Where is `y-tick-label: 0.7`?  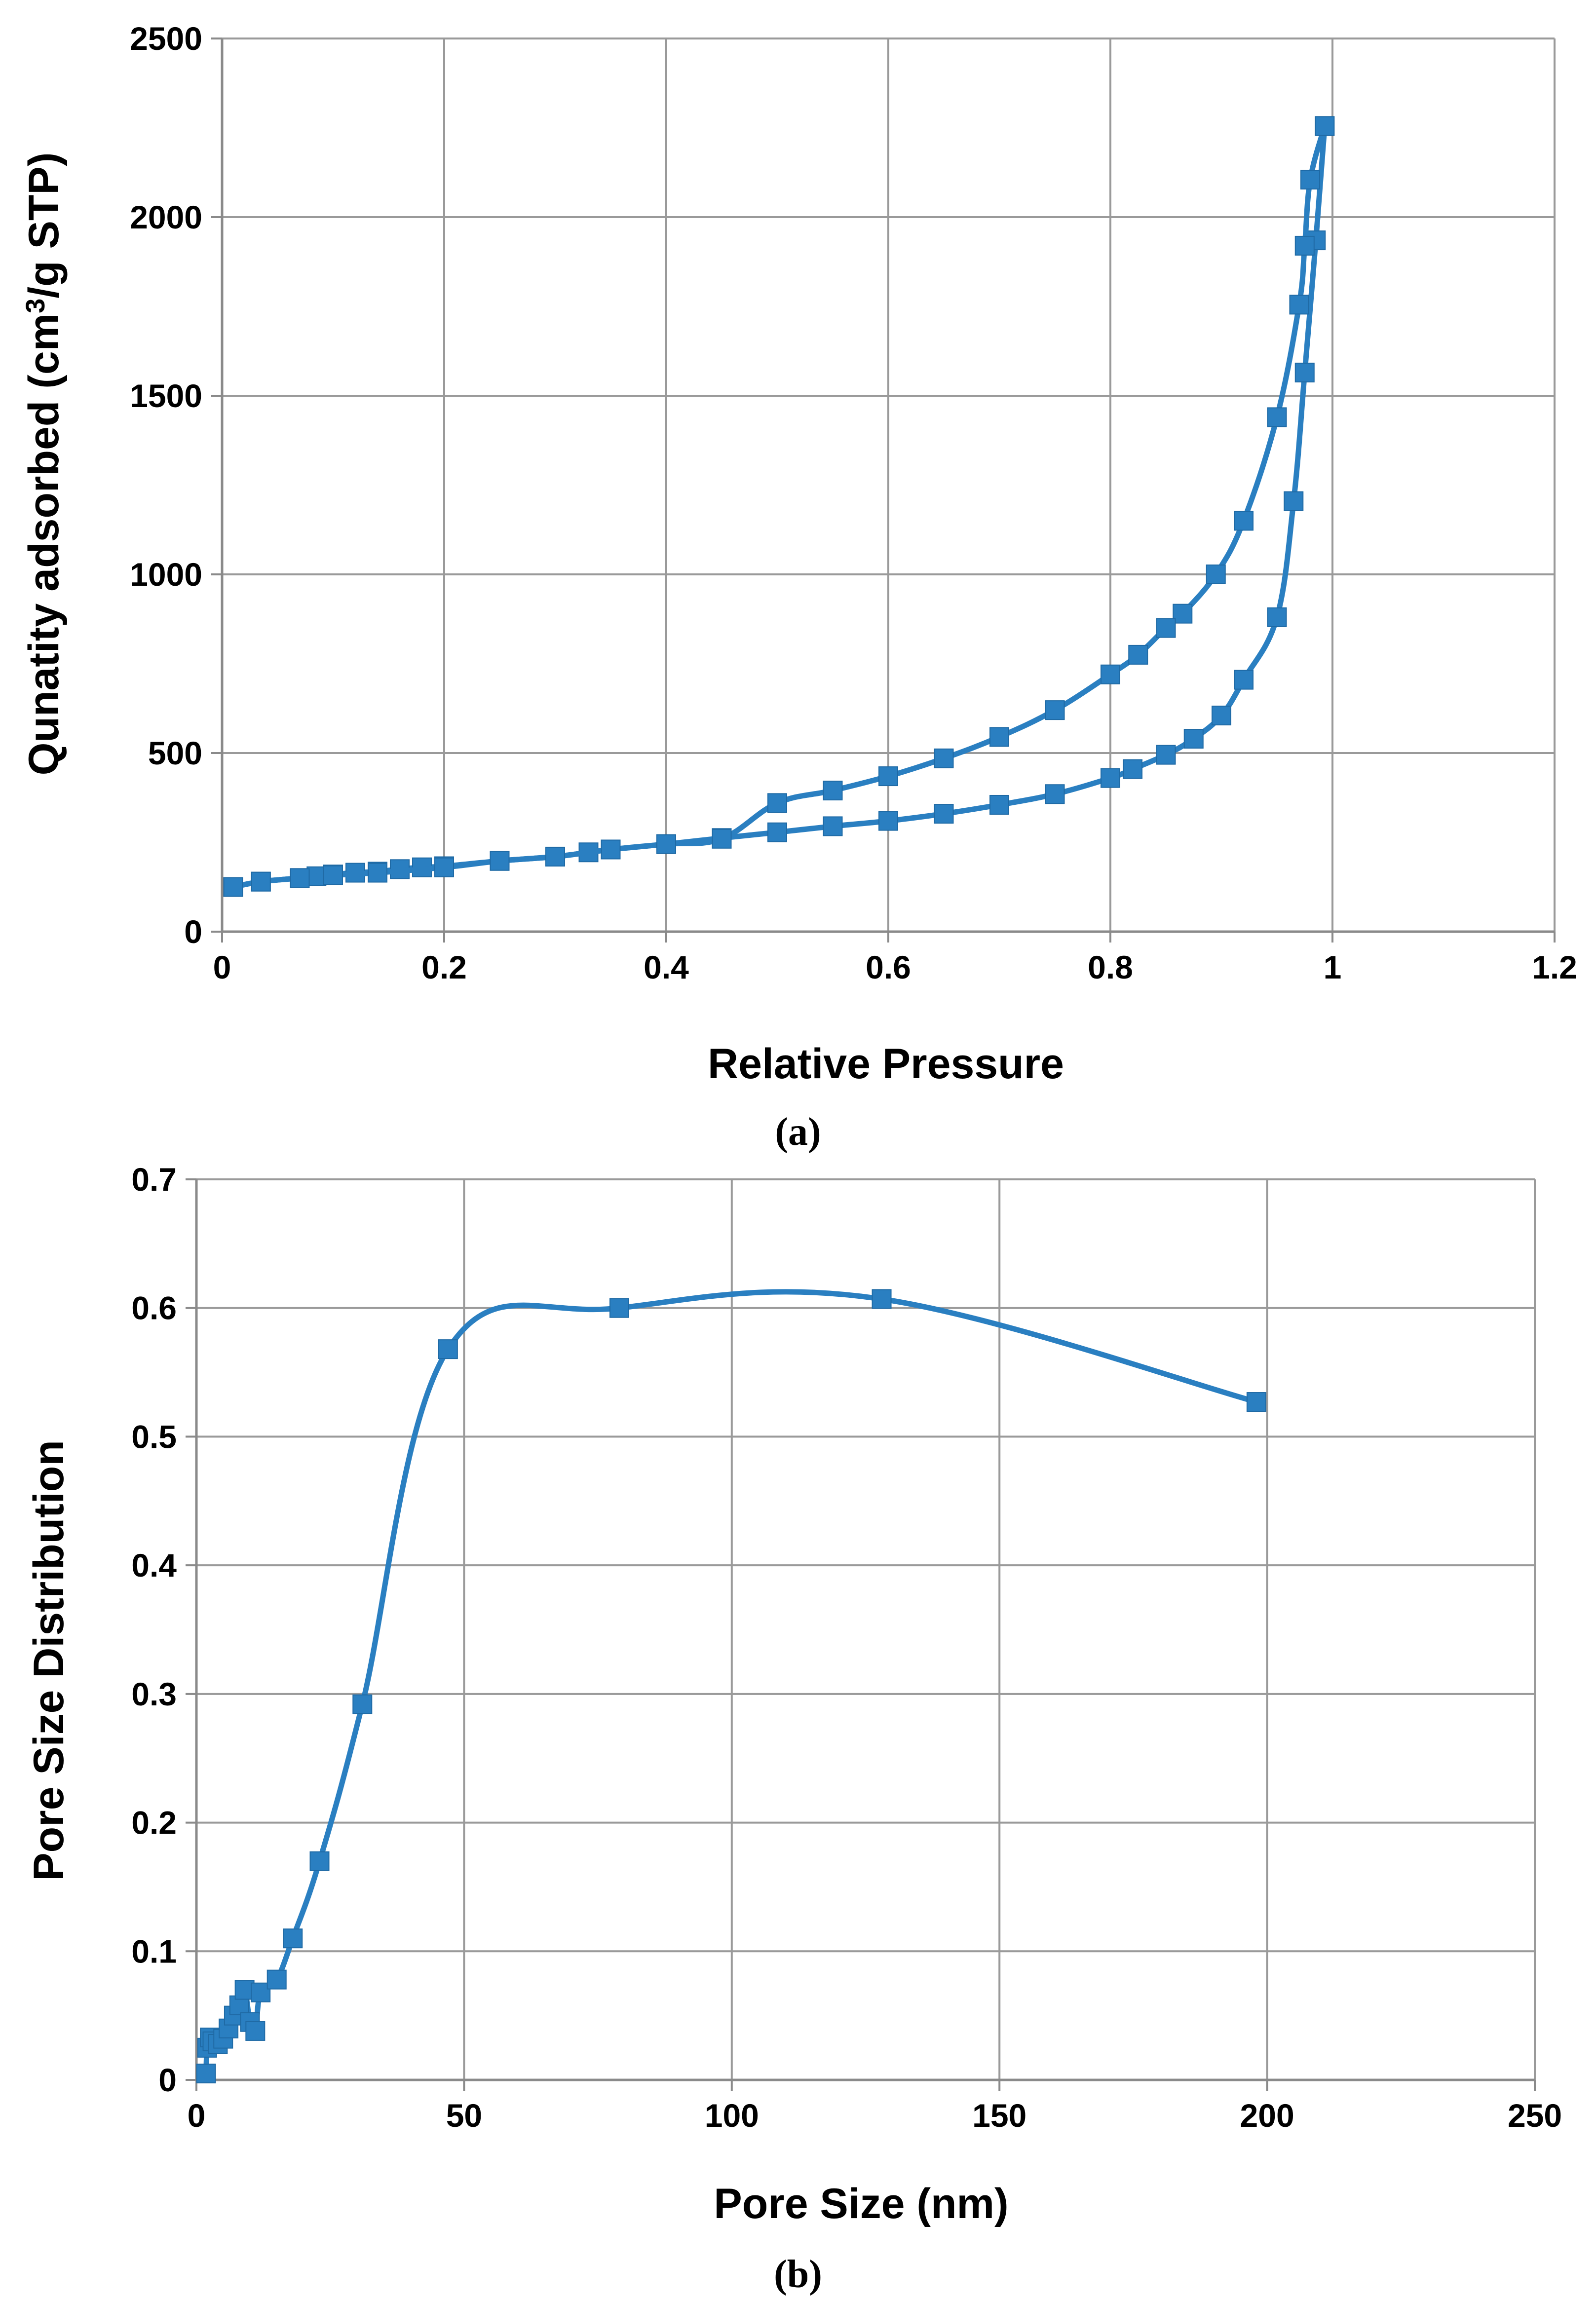 y-tick-label: 0.7 is located at coordinates (154, 1179).